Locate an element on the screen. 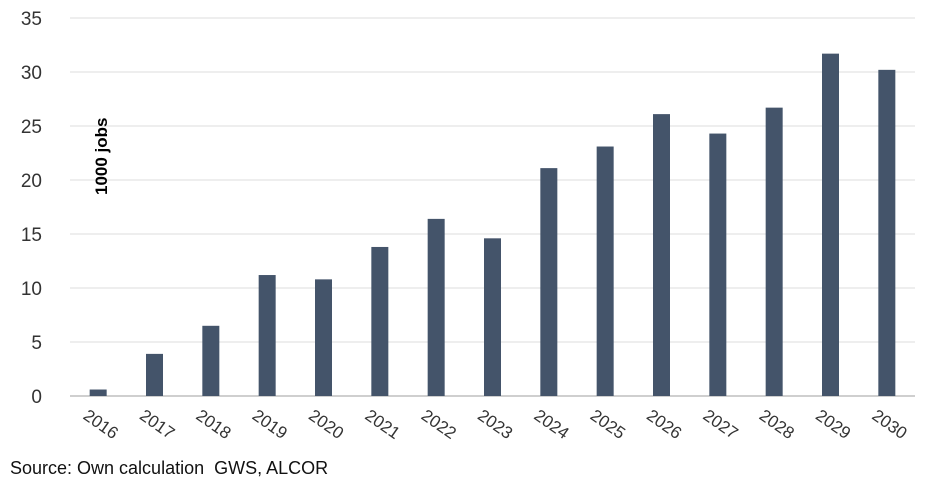 This screenshot has width=927, height=489. bar-2030 is located at coordinates (887, 232).